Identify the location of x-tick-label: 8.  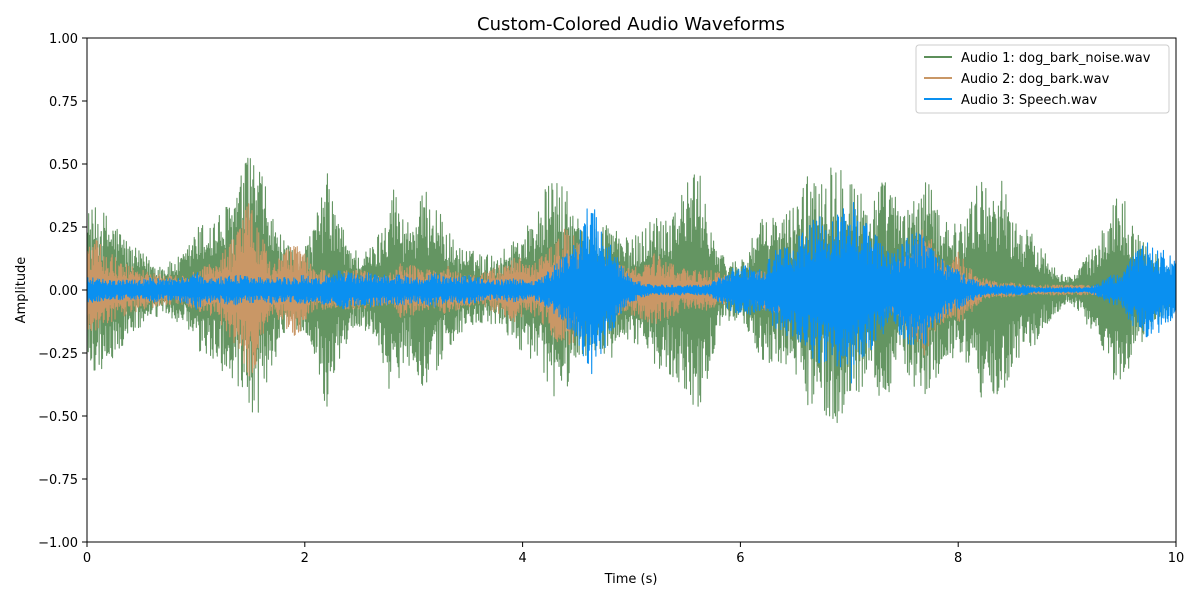
(958, 558).